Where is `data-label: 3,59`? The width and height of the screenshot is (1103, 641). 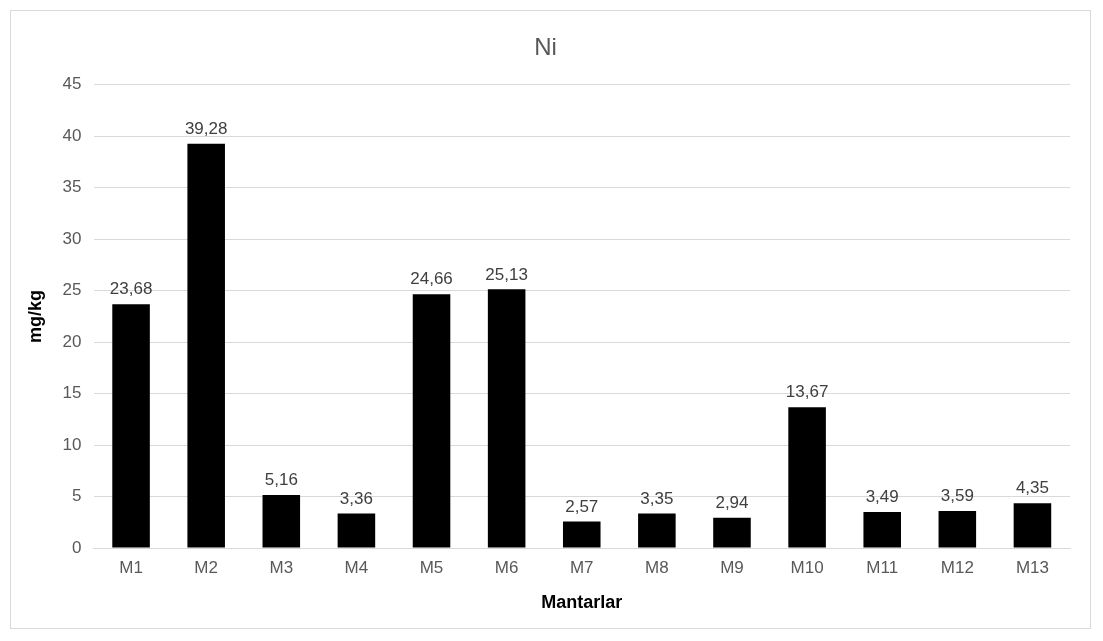
data-label: 3,59 is located at coordinates (957, 496).